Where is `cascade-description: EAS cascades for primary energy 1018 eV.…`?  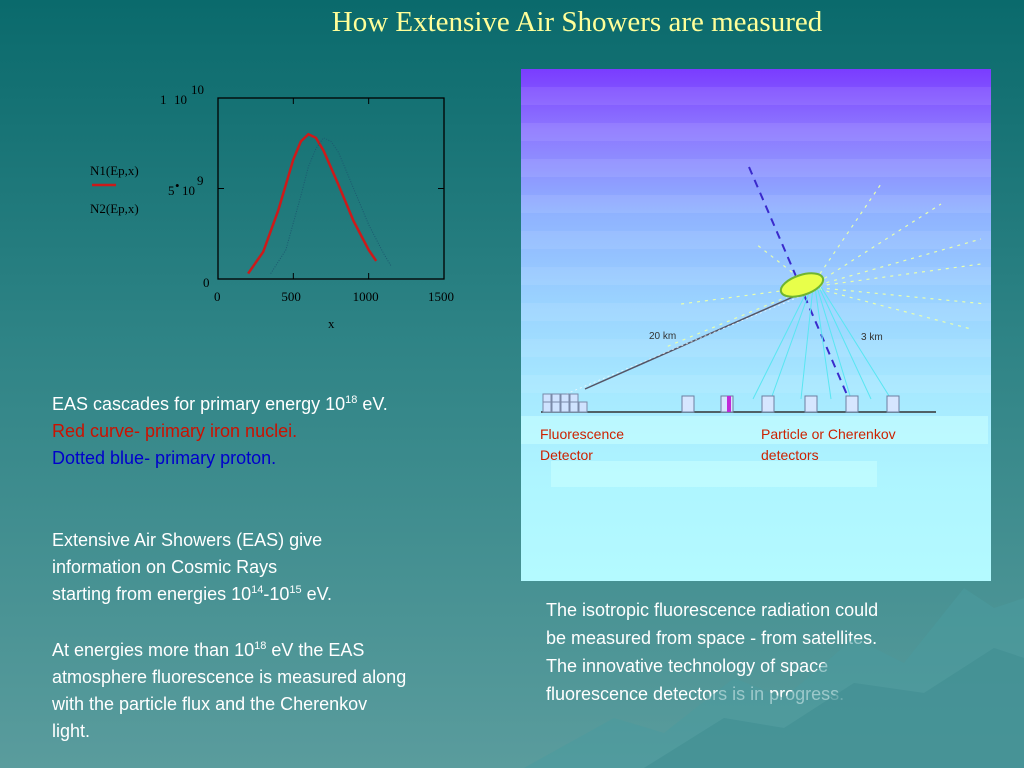
cascade-description: EAS cascades for primary energy 1018 eV.… is located at coordinates (282, 431).